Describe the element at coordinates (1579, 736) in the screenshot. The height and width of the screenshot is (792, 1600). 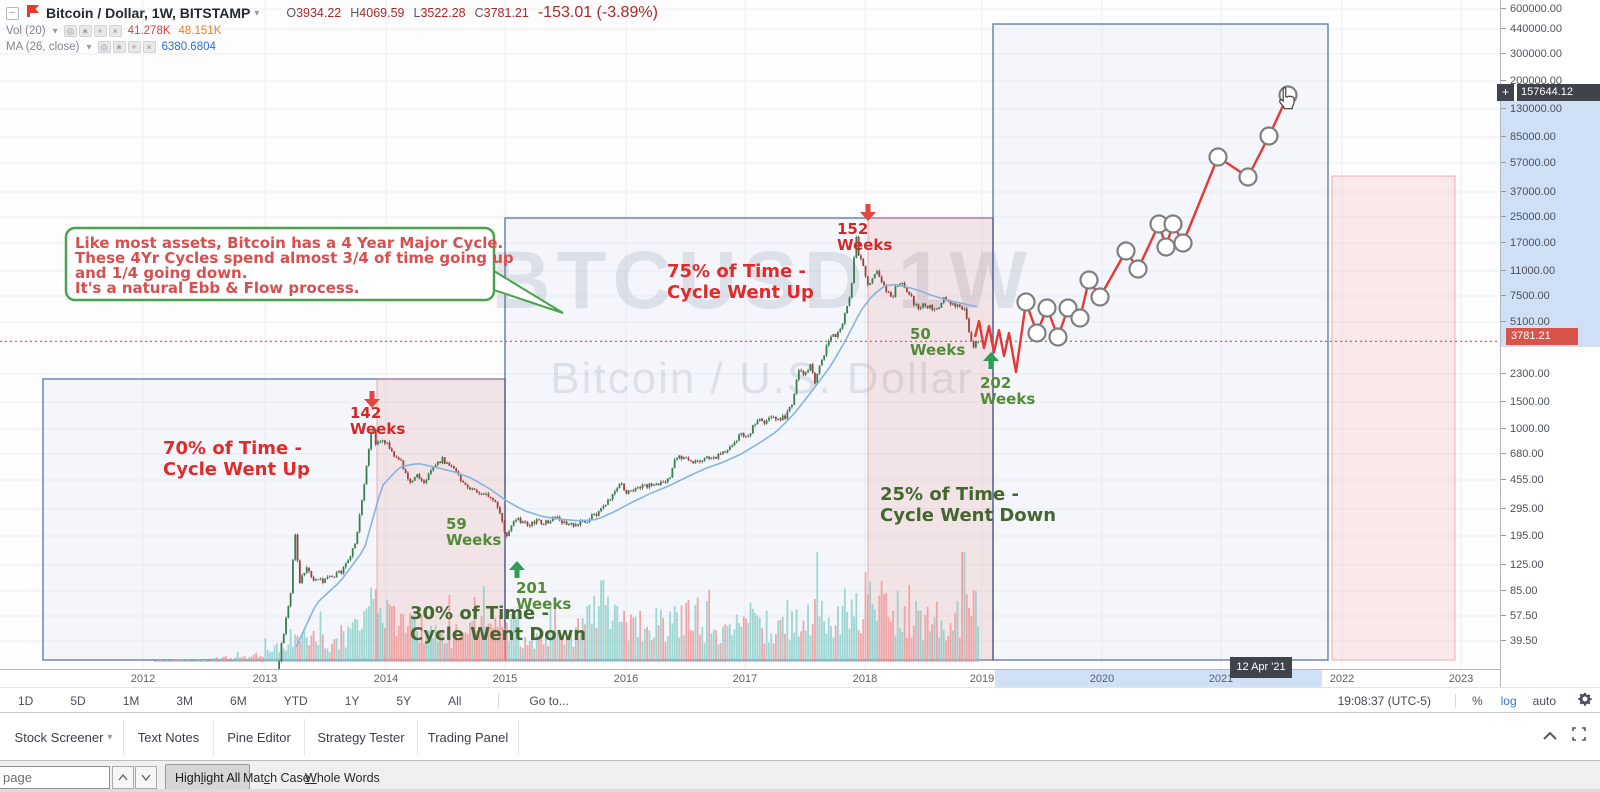
I see `maximize-icon` at that location.